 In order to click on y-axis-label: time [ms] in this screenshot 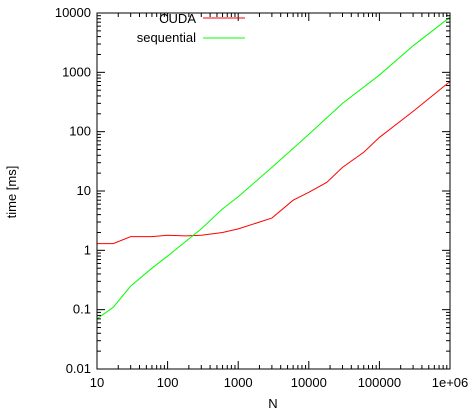, I will do `click(11, 192)`.